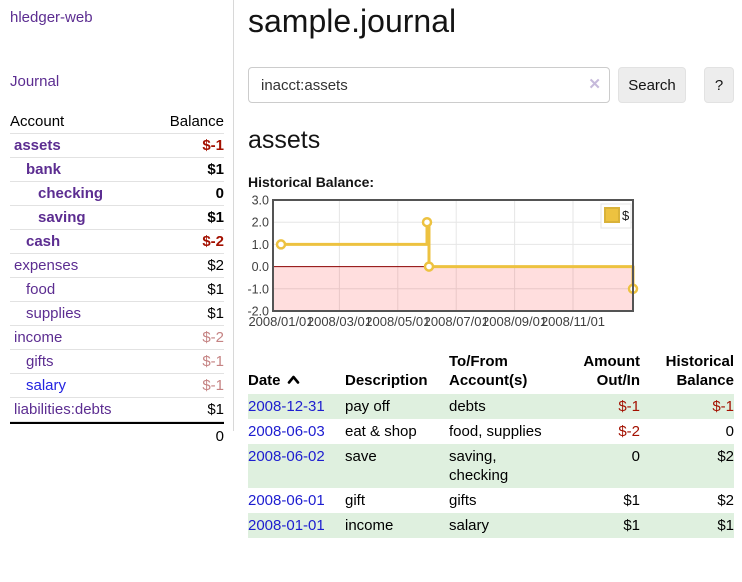 The image size is (742, 582). I want to click on transaction-amount: $-1, so click(629, 406).